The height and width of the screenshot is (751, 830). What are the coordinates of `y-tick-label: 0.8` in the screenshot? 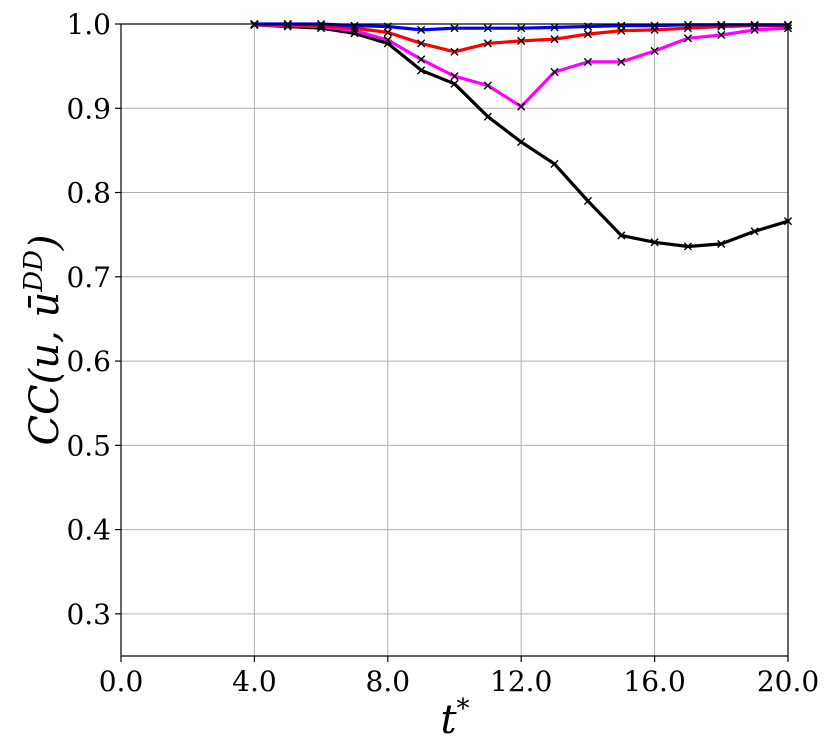 It's located at (88, 193).